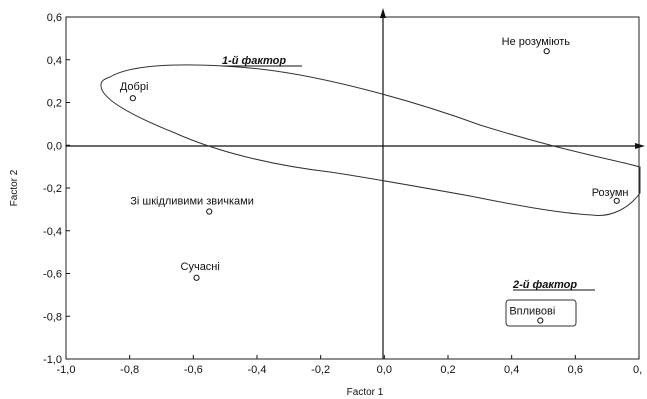 The width and height of the screenshot is (647, 399). What do you see at coordinates (14, 187) in the screenshot?
I see `y-axis-title: Factor 2` at bounding box center [14, 187].